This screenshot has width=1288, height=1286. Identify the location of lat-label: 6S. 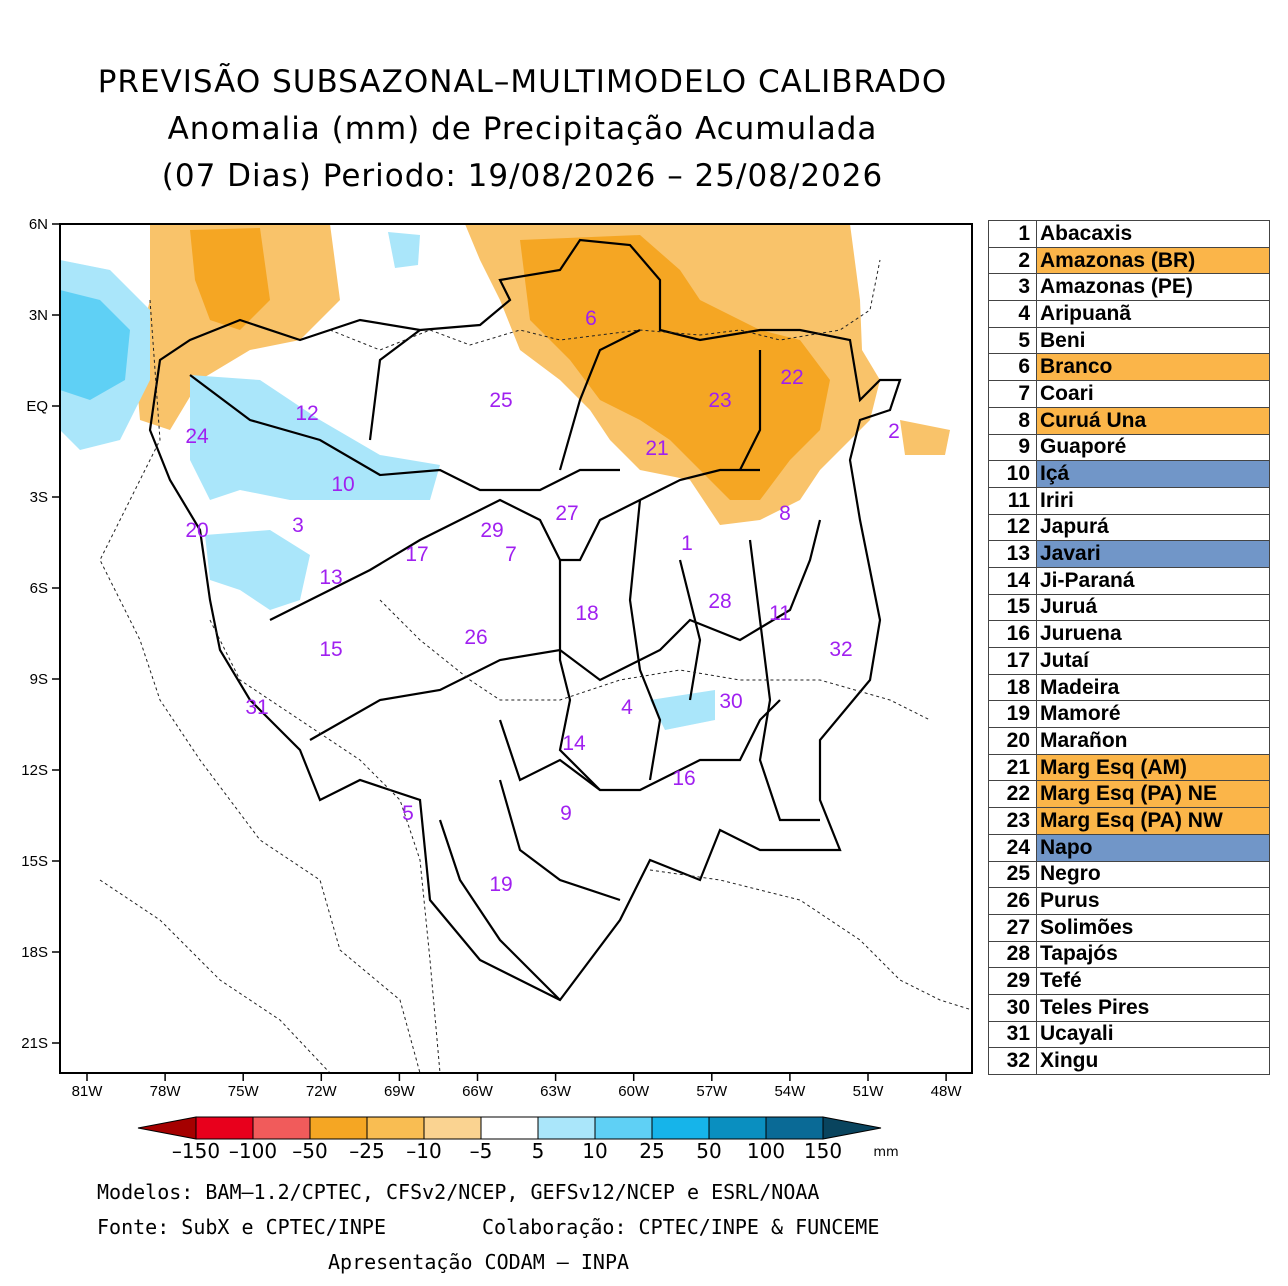
(39, 588).